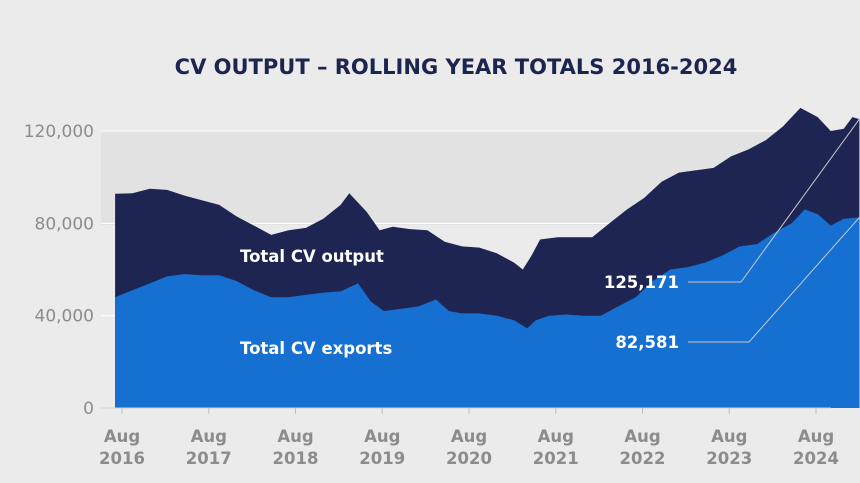 The image size is (860, 483). Describe the element at coordinates (64, 317) in the screenshot. I see `y-tick-label: 40,000` at that location.